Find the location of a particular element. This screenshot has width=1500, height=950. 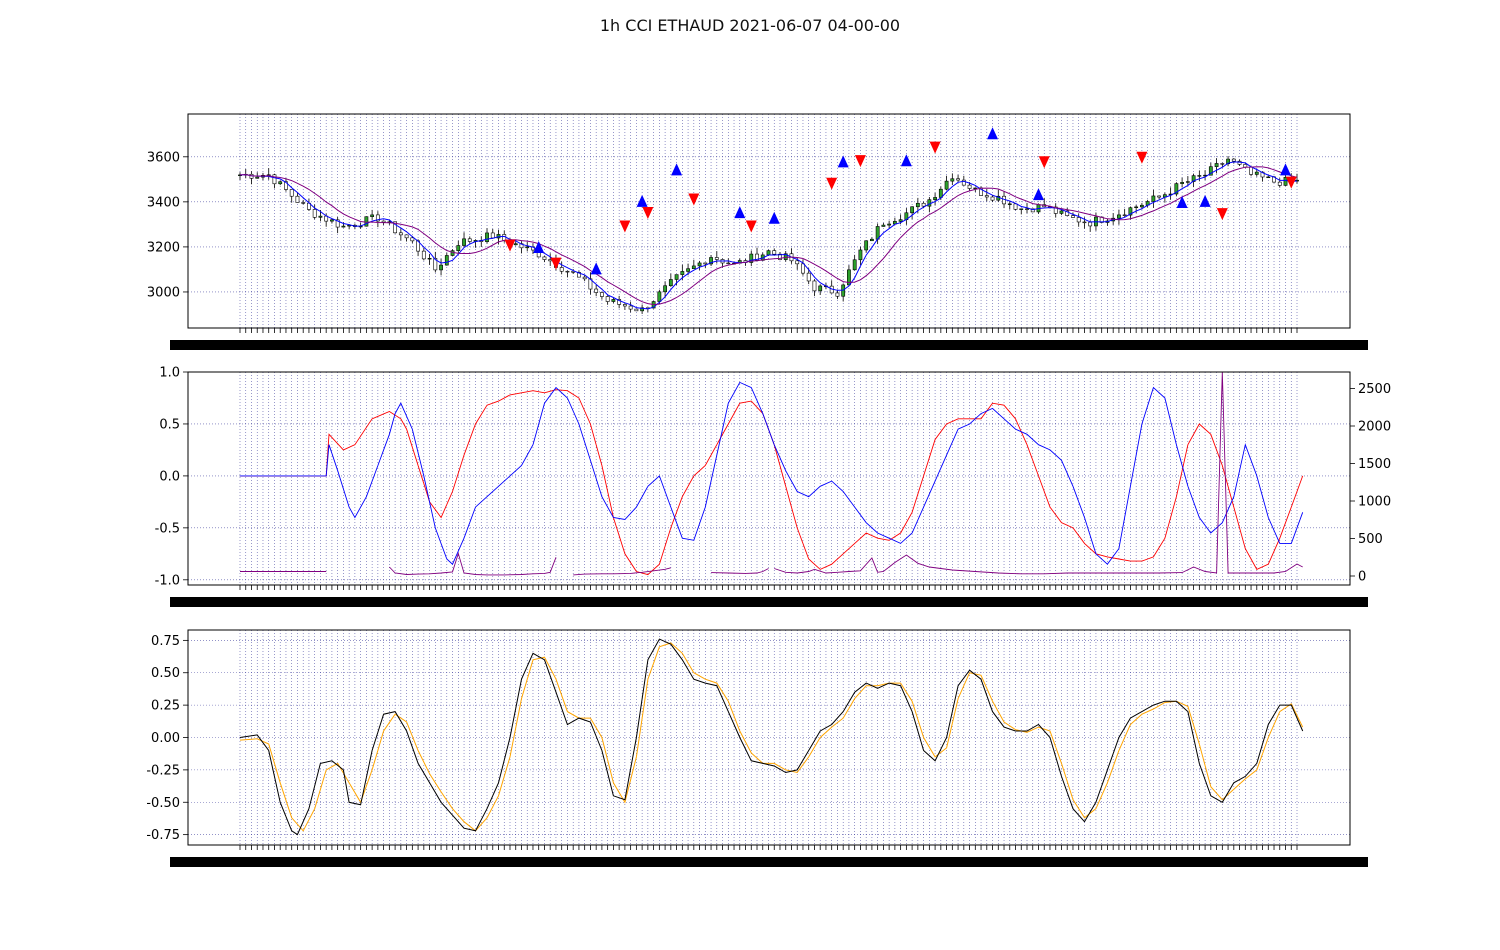

black-signal-line is located at coordinates (771, 737).